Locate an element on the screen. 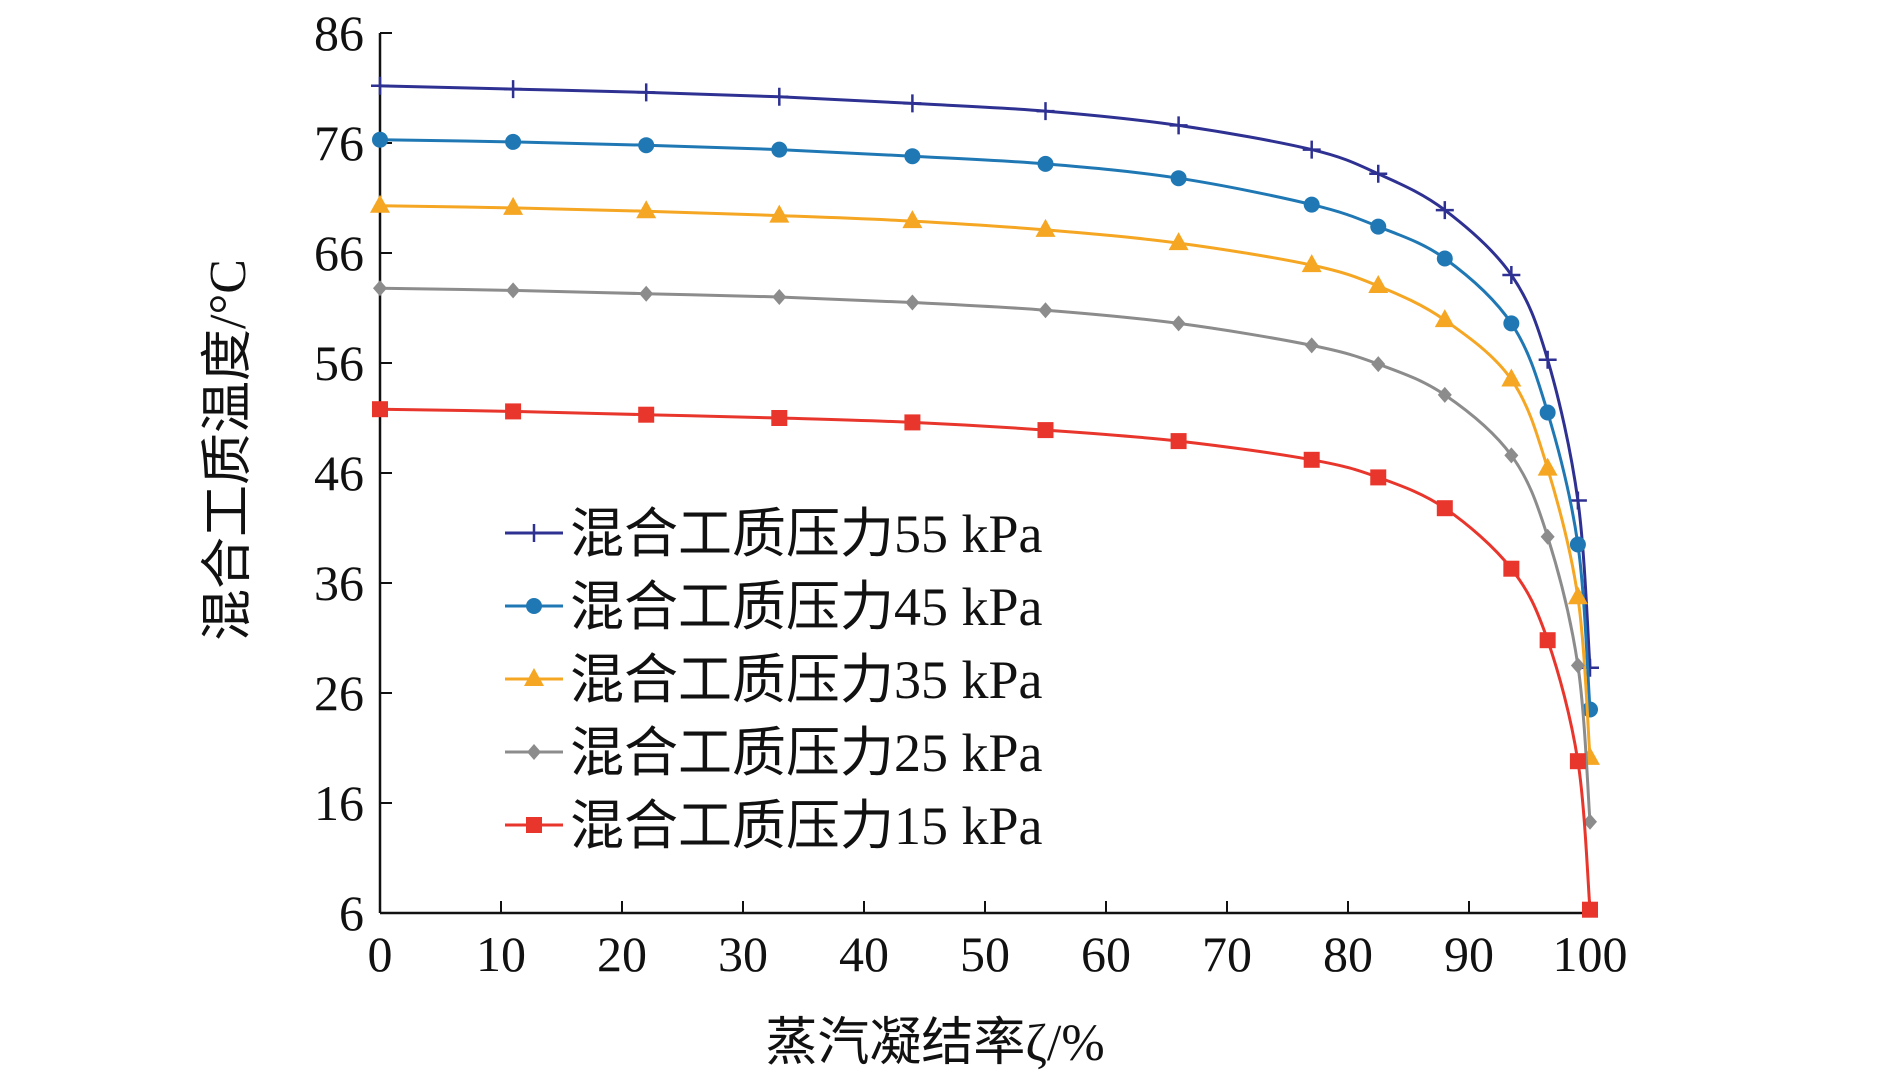  legend-item-5: 混合工质压力15 kPa is located at coordinates (774, 826).